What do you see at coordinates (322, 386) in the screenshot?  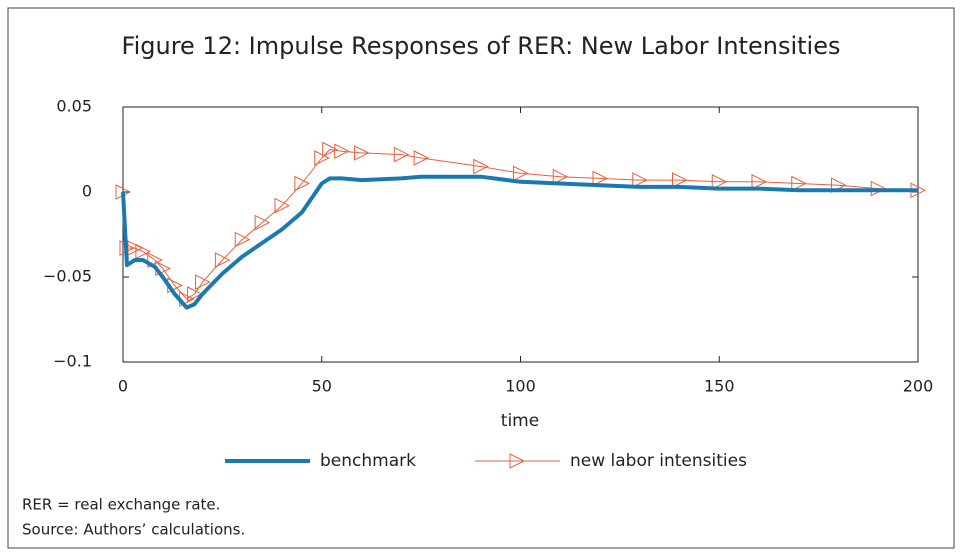 I see `x-tick-label: 50` at bounding box center [322, 386].